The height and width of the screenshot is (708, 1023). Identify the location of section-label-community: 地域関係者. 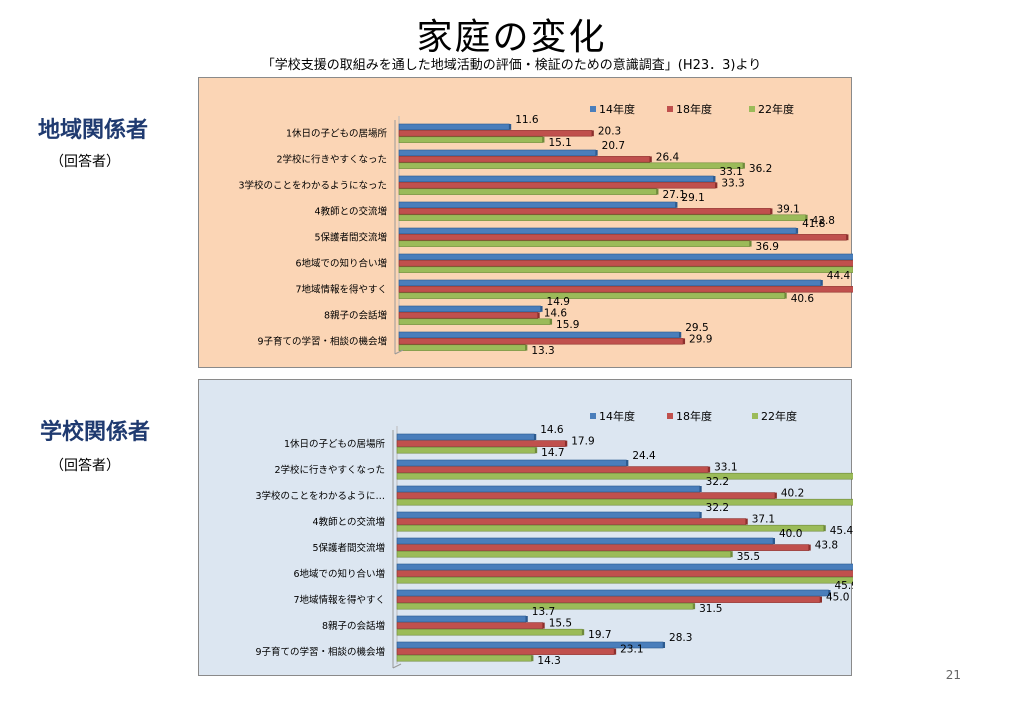
(93, 130).